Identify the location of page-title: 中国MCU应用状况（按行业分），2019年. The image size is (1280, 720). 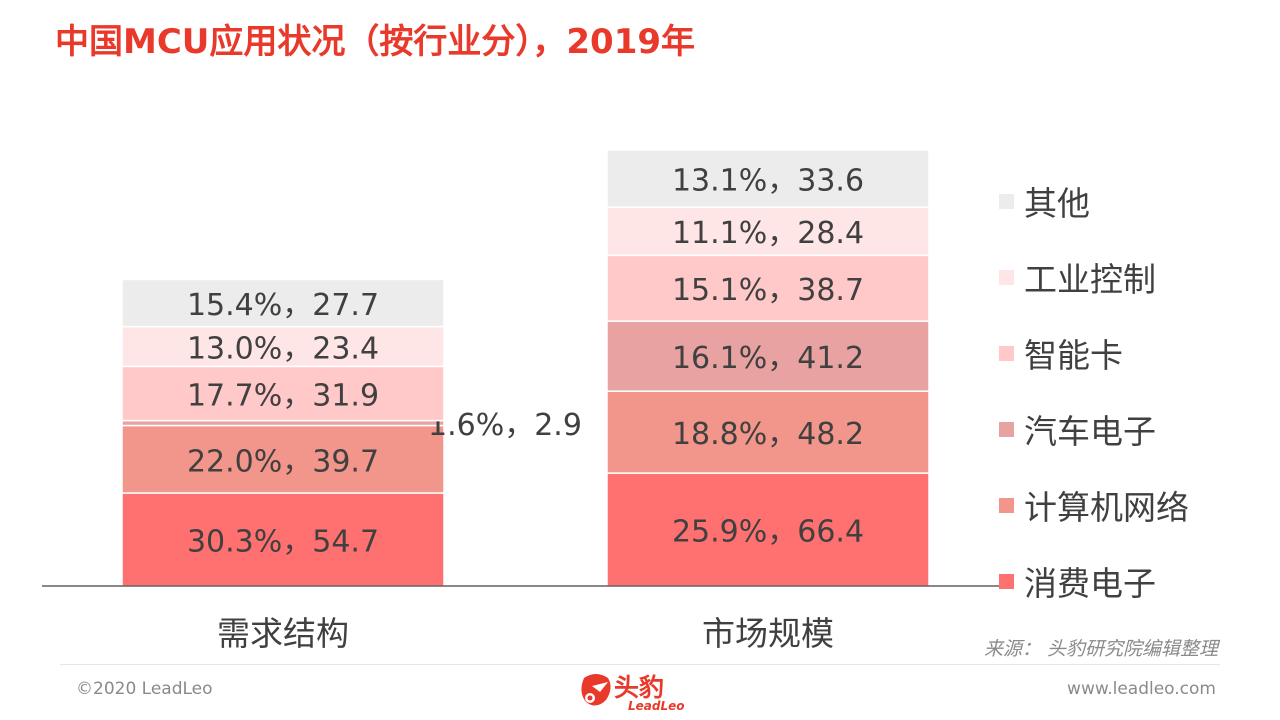
(375, 42).